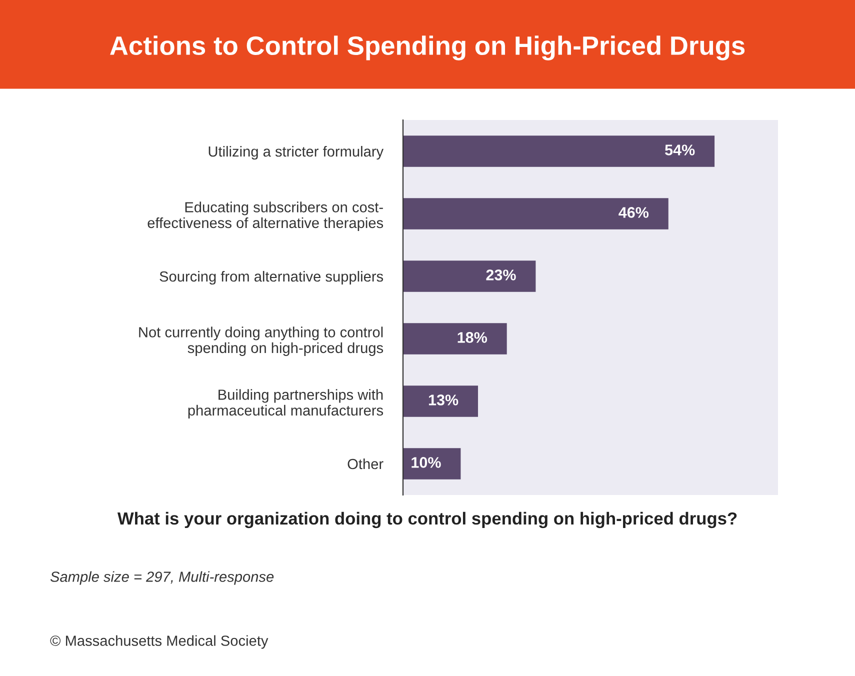 This screenshot has width=855, height=676. What do you see at coordinates (427, 48) in the screenshot?
I see `chart-title: Actions to Control Spending on High-Priced Drugs` at bounding box center [427, 48].